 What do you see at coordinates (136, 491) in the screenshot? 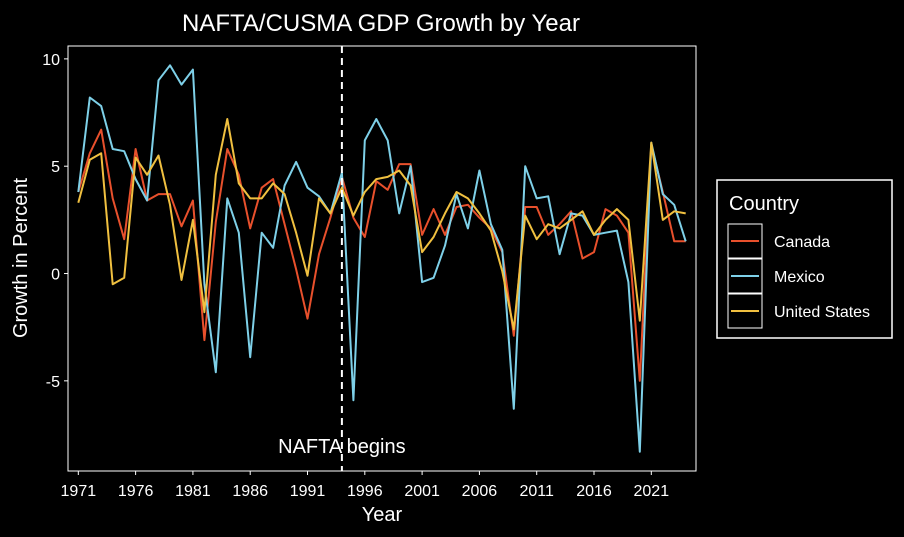
I see `x-tick-label: 1976` at bounding box center [136, 491].